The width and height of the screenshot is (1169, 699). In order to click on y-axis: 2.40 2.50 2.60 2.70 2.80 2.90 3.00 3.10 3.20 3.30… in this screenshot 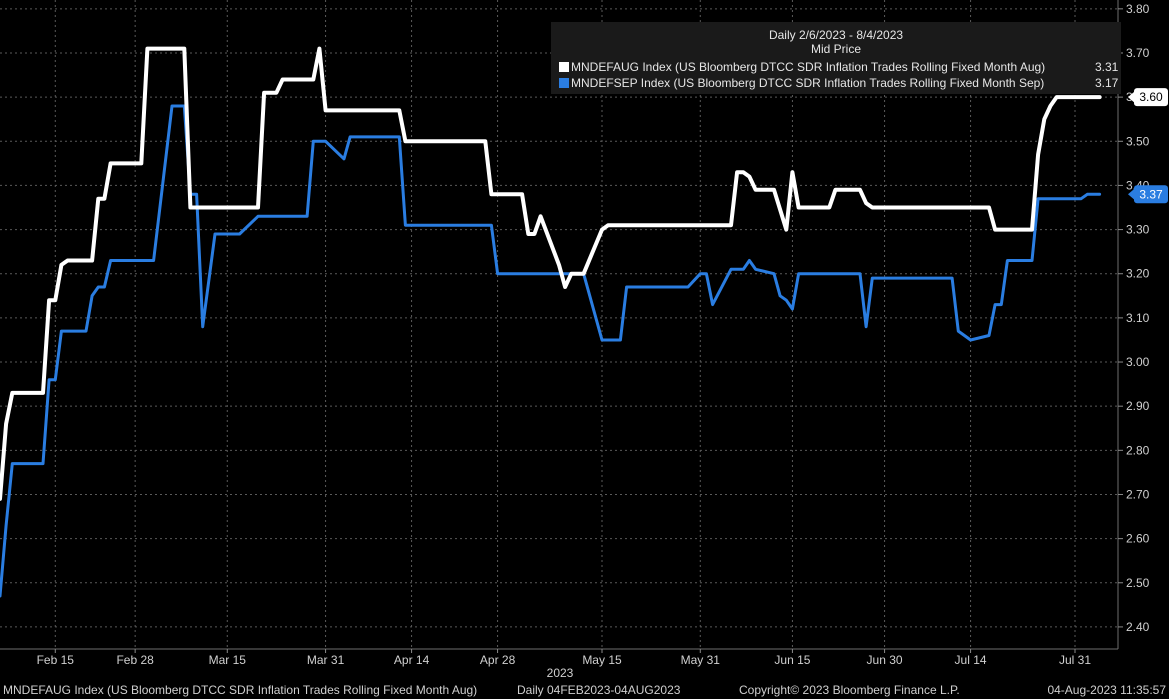, I will do `click(1134, 318)`.